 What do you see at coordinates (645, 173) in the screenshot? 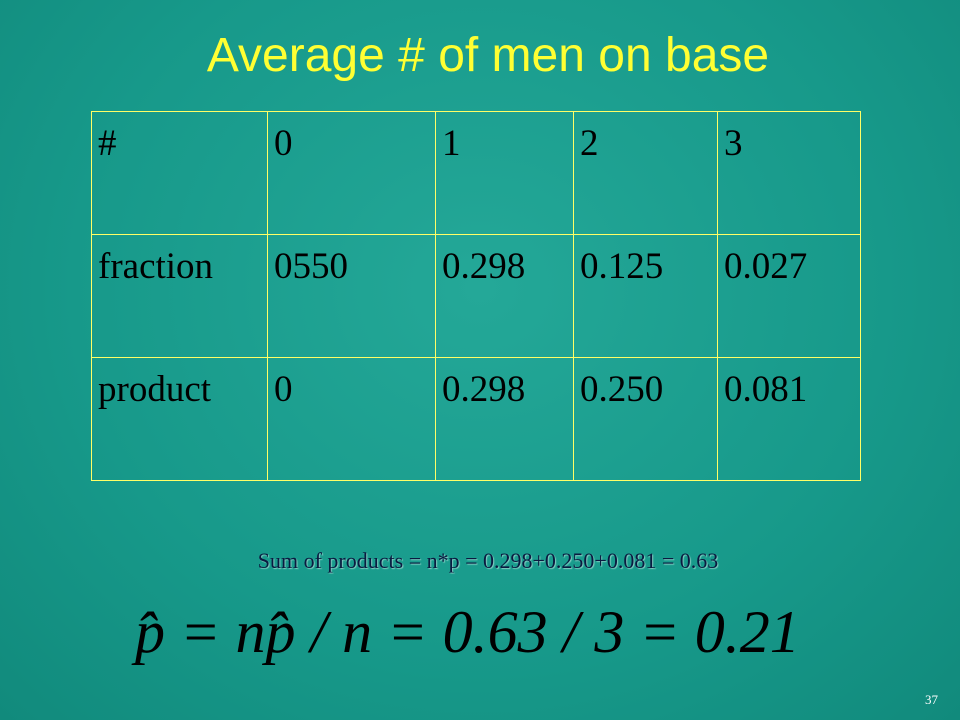
I see `table-cell: 2` at bounding box center [645, 173].